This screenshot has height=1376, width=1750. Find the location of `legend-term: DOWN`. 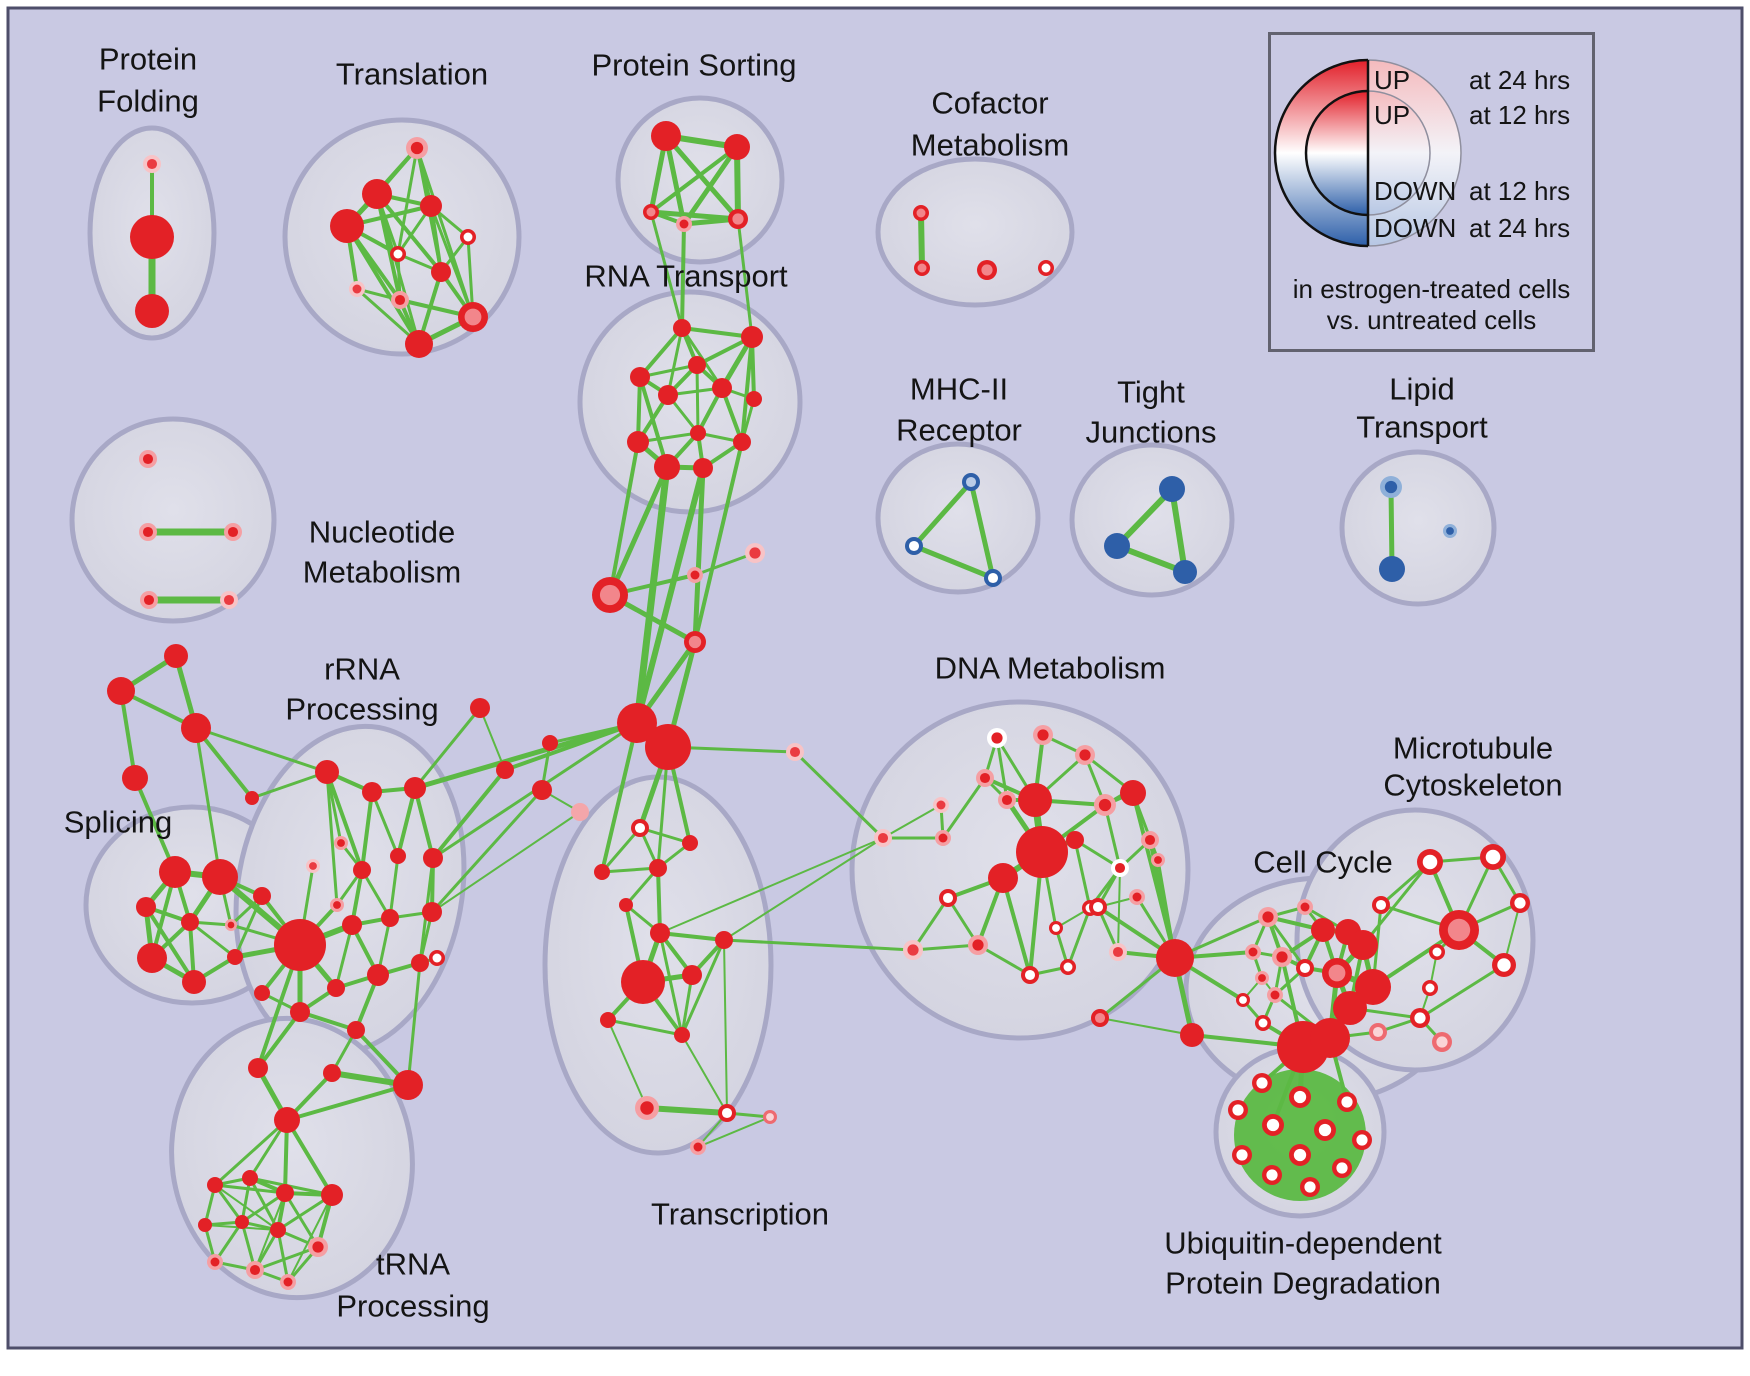

legend-term: DOWN is located at coordinates (1415, 228).